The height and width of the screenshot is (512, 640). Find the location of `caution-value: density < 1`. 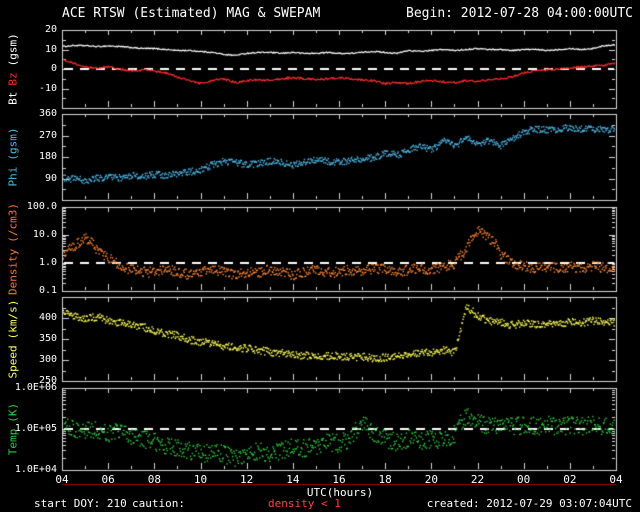

caution-value: density < 1 is located at coordinates (304, 503).